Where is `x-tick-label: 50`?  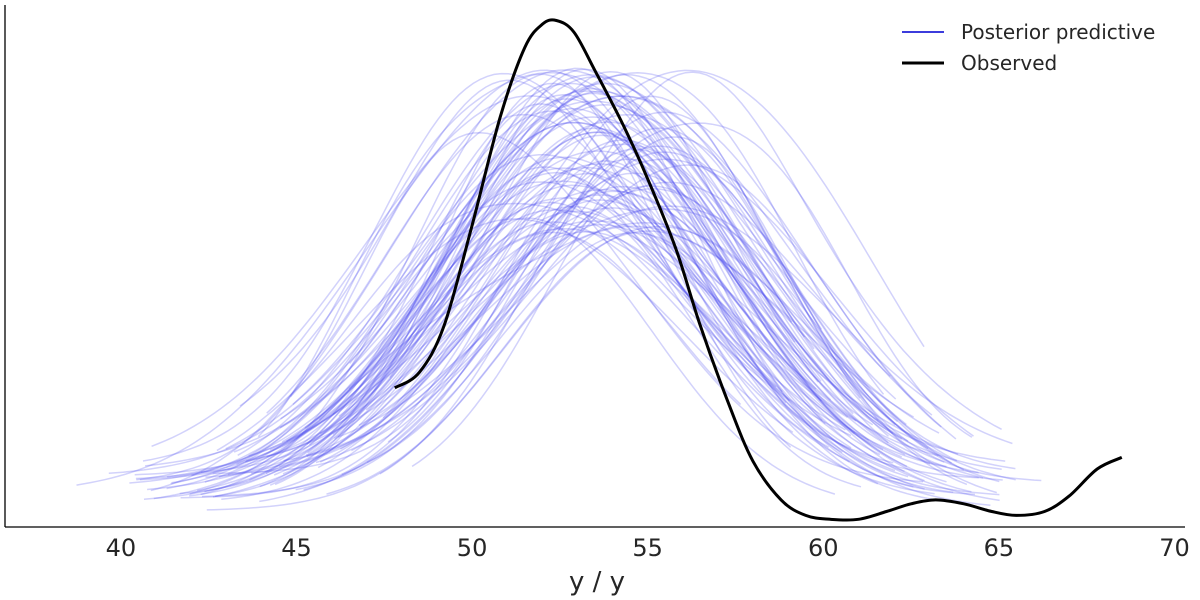
x-tick-label: 50 is located at coordinates (472, 548).